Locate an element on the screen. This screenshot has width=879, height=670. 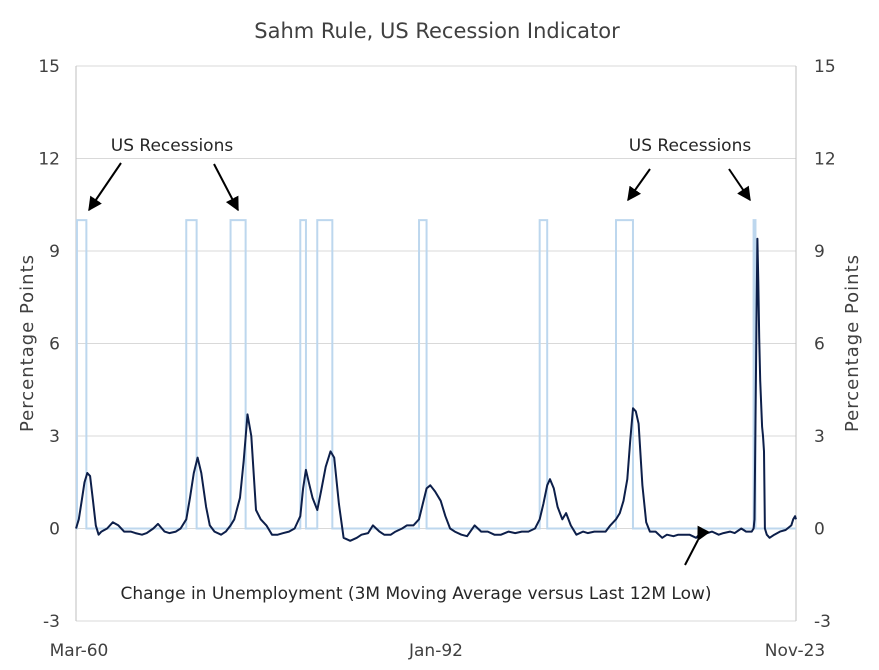
x-tick-label: Nov-23 is located at coordinates (795, 651).